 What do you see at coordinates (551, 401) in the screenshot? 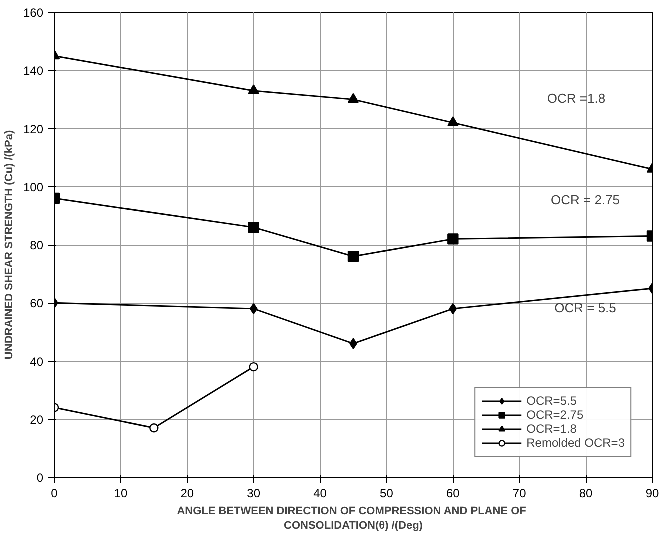
I see `legend-label: OCR=5.5` at bounding box center [551, 401].